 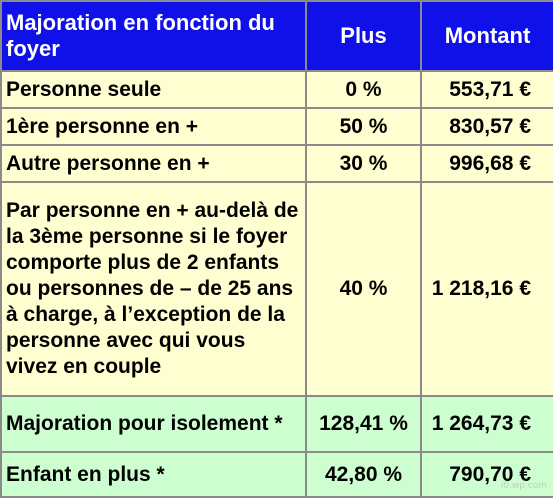 I want to click on table-row: 1ère personne en + 50 % 830,57 €, so click(x=276, y=126).